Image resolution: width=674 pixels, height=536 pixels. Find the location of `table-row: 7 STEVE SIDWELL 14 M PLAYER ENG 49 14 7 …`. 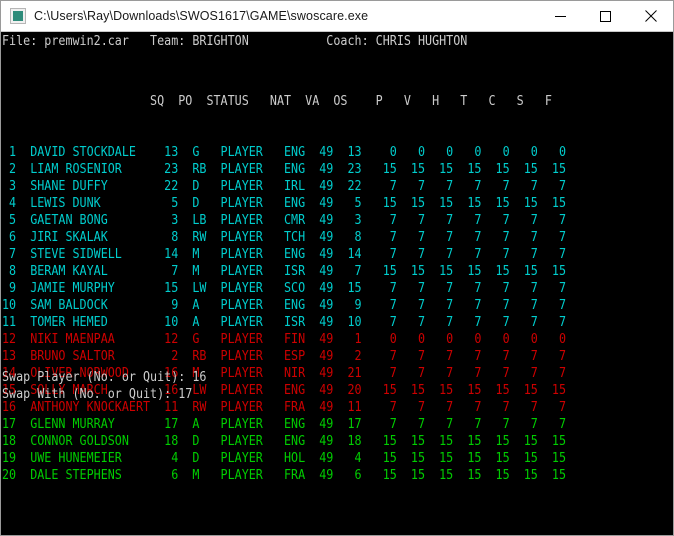

table-row: 7 STEVE SIDWELL 14 M PLAYER ENG 49 14 7 … is located at coordinates (284, 254).